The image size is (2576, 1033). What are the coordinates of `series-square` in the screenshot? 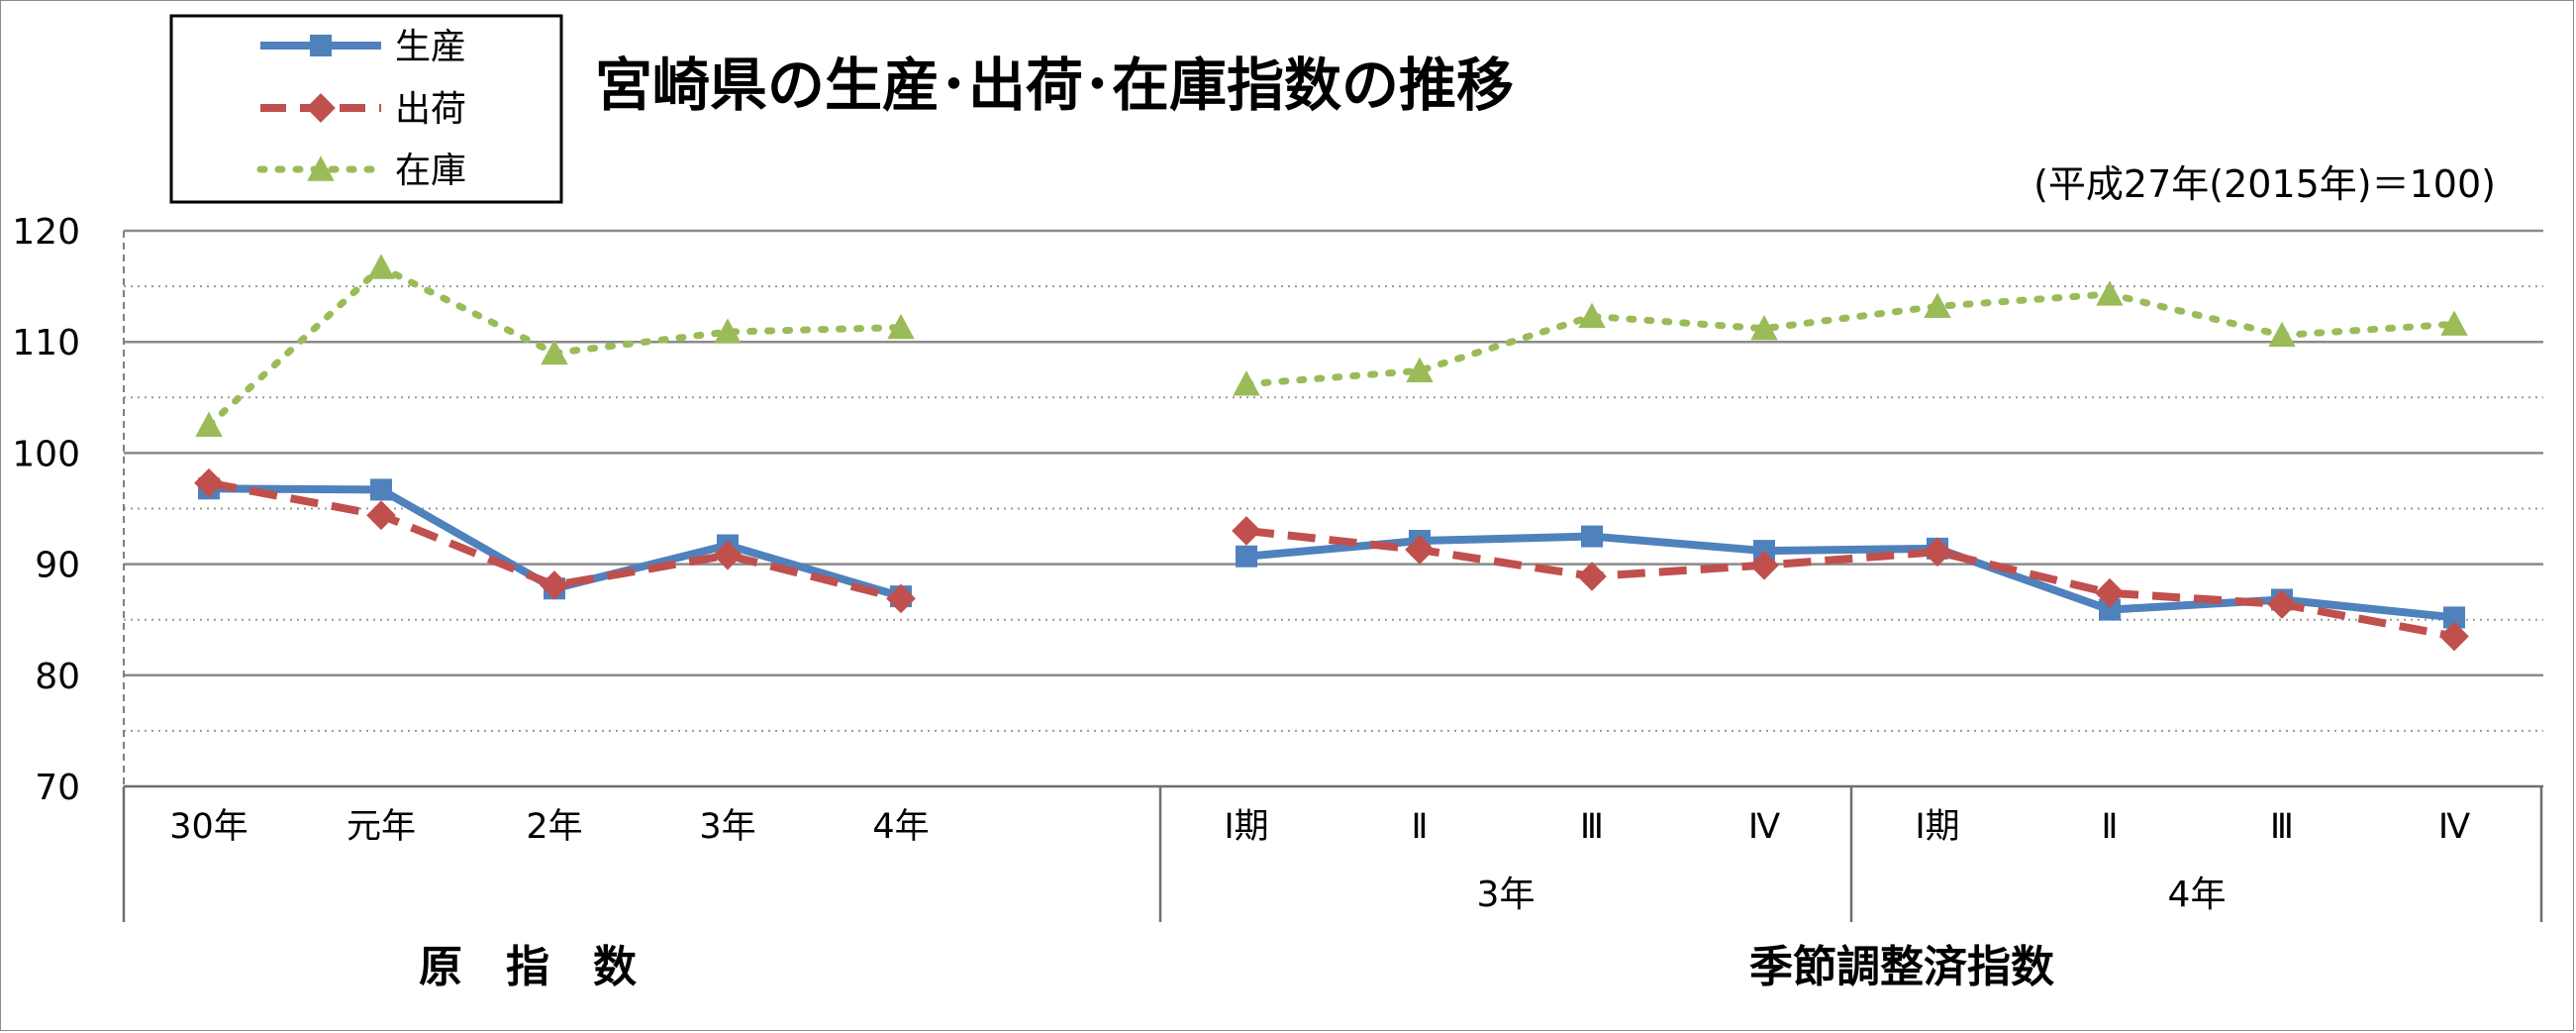 It's located at (1331, 553).